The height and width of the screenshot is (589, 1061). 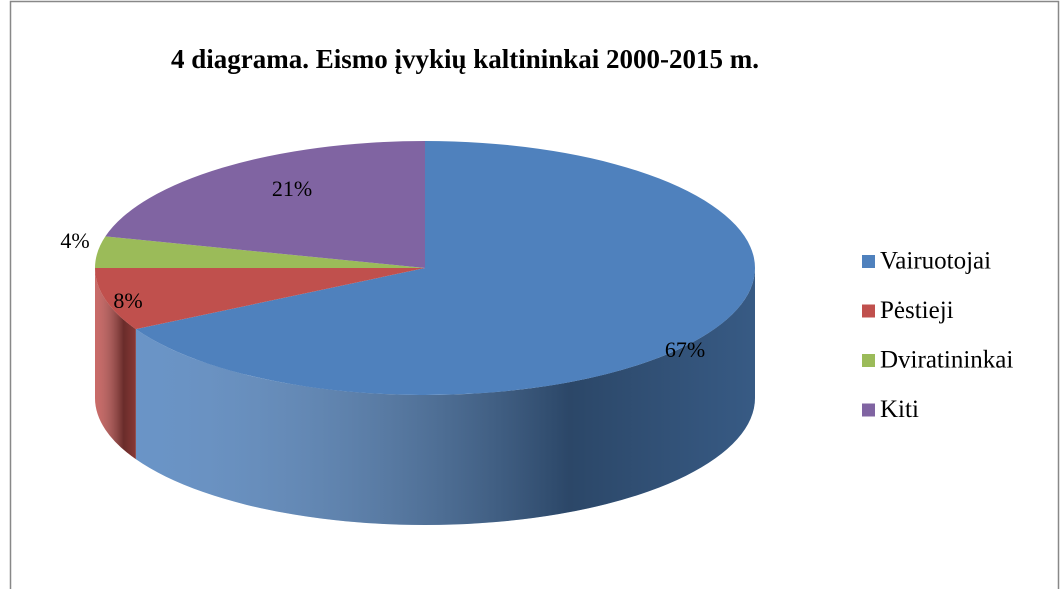 I want to click on legend-label: Dviratininkai, so click(x=946, y=360).